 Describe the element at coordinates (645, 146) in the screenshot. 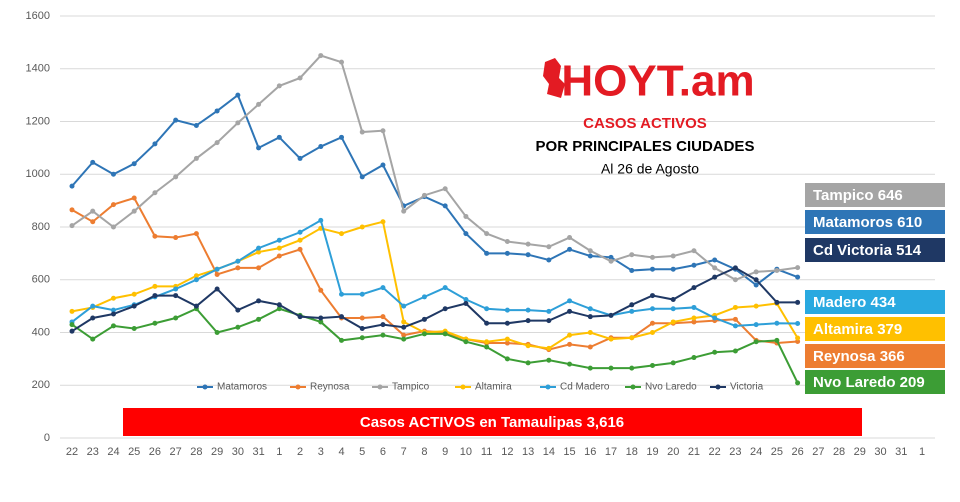

I see `chart-subtitle: POR PRINCIPALES CIUDADES` at that location.